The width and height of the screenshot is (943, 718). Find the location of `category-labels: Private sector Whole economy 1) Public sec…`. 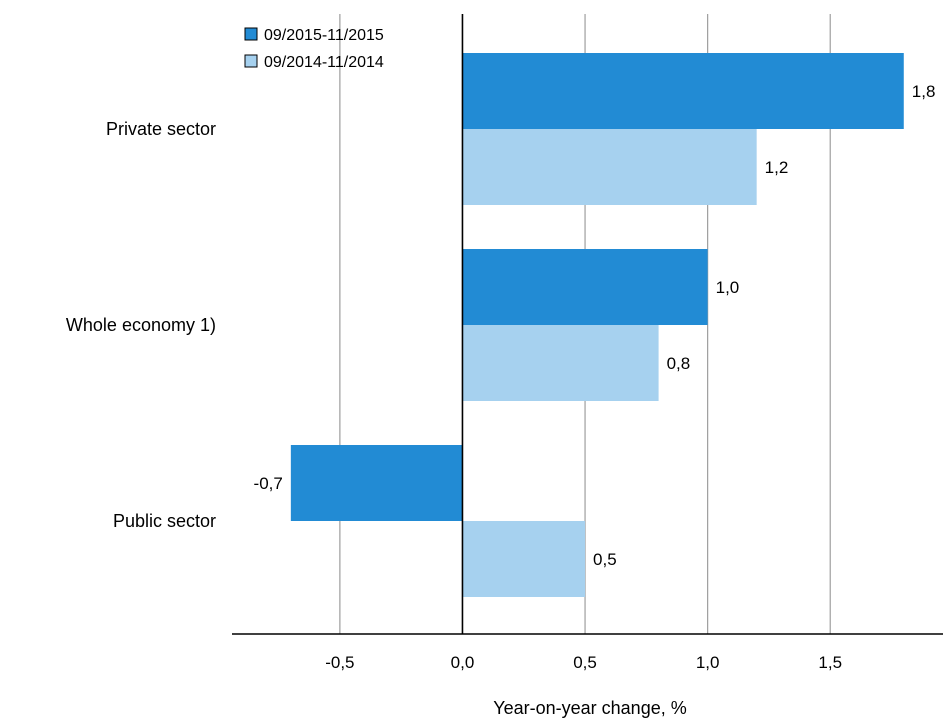

category-labels: Private sector Whole economy 1) Public sec… is located at coordinates (141, 325).